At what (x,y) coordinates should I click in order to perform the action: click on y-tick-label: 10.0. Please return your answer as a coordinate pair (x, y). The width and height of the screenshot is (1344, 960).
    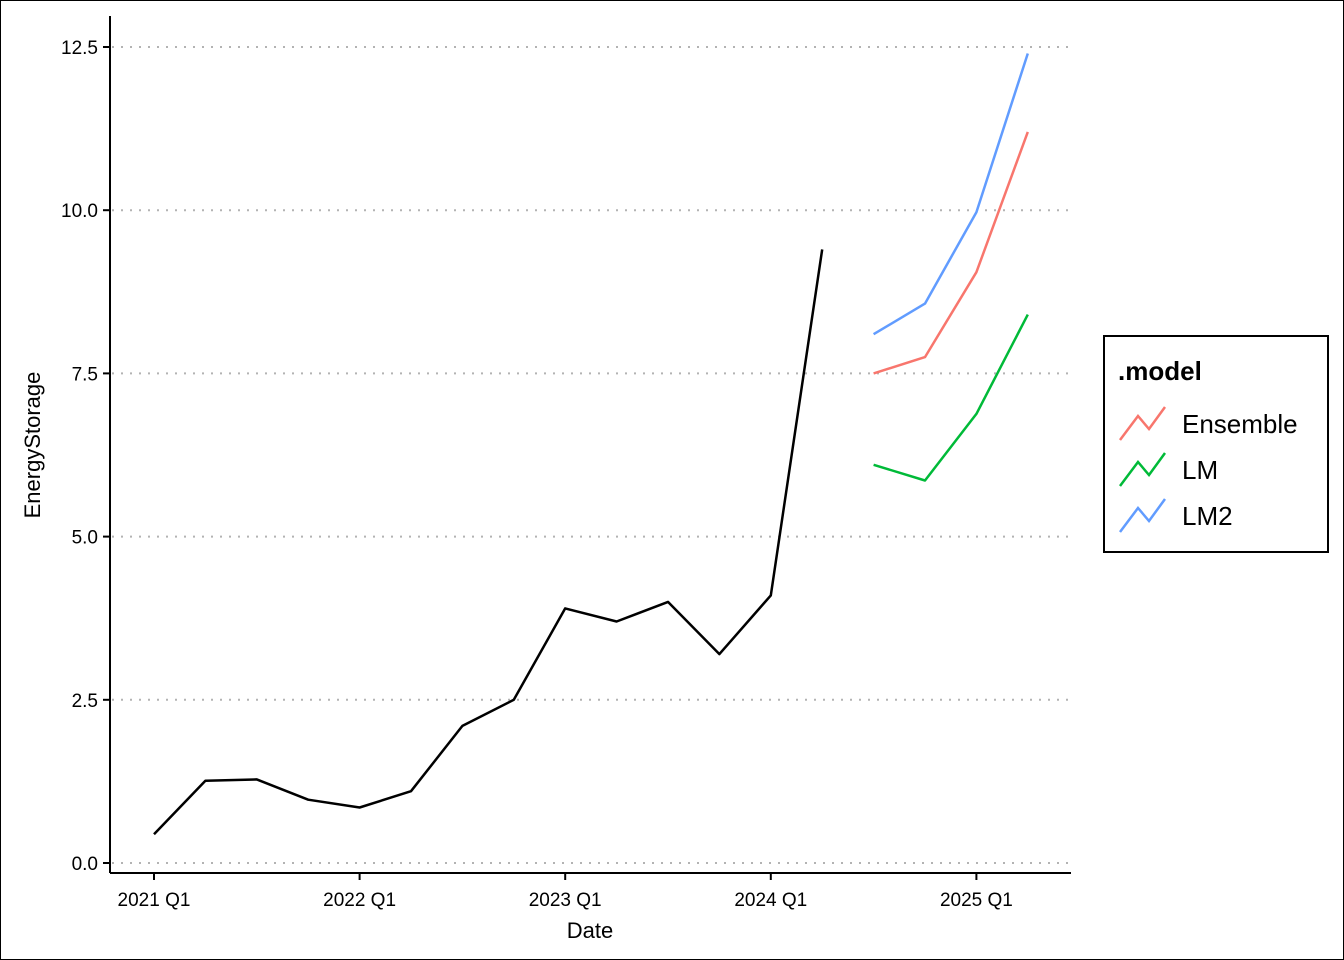
    Looking at the image, I should click on (79, 211).